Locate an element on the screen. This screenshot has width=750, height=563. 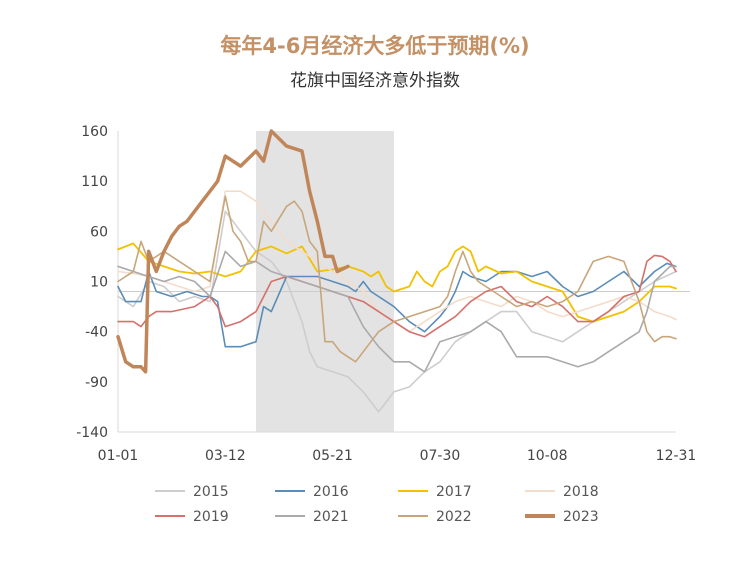
legend-label-2018: 2018 is located at coordinates (581, 492).